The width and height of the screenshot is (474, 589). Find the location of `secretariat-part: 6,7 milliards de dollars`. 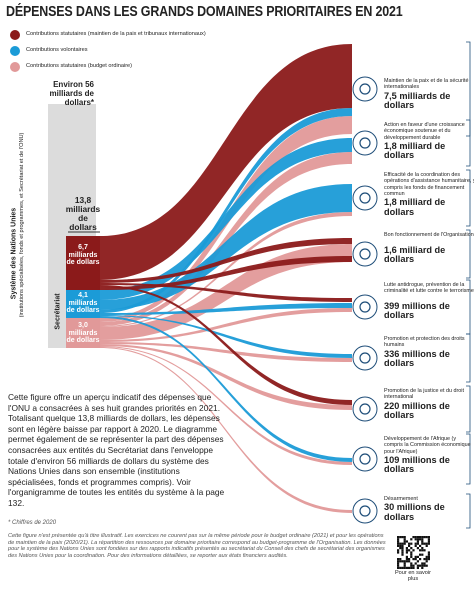

secretariat-part: 6,7 milliards de dollars is located at coordinates (83, 255).